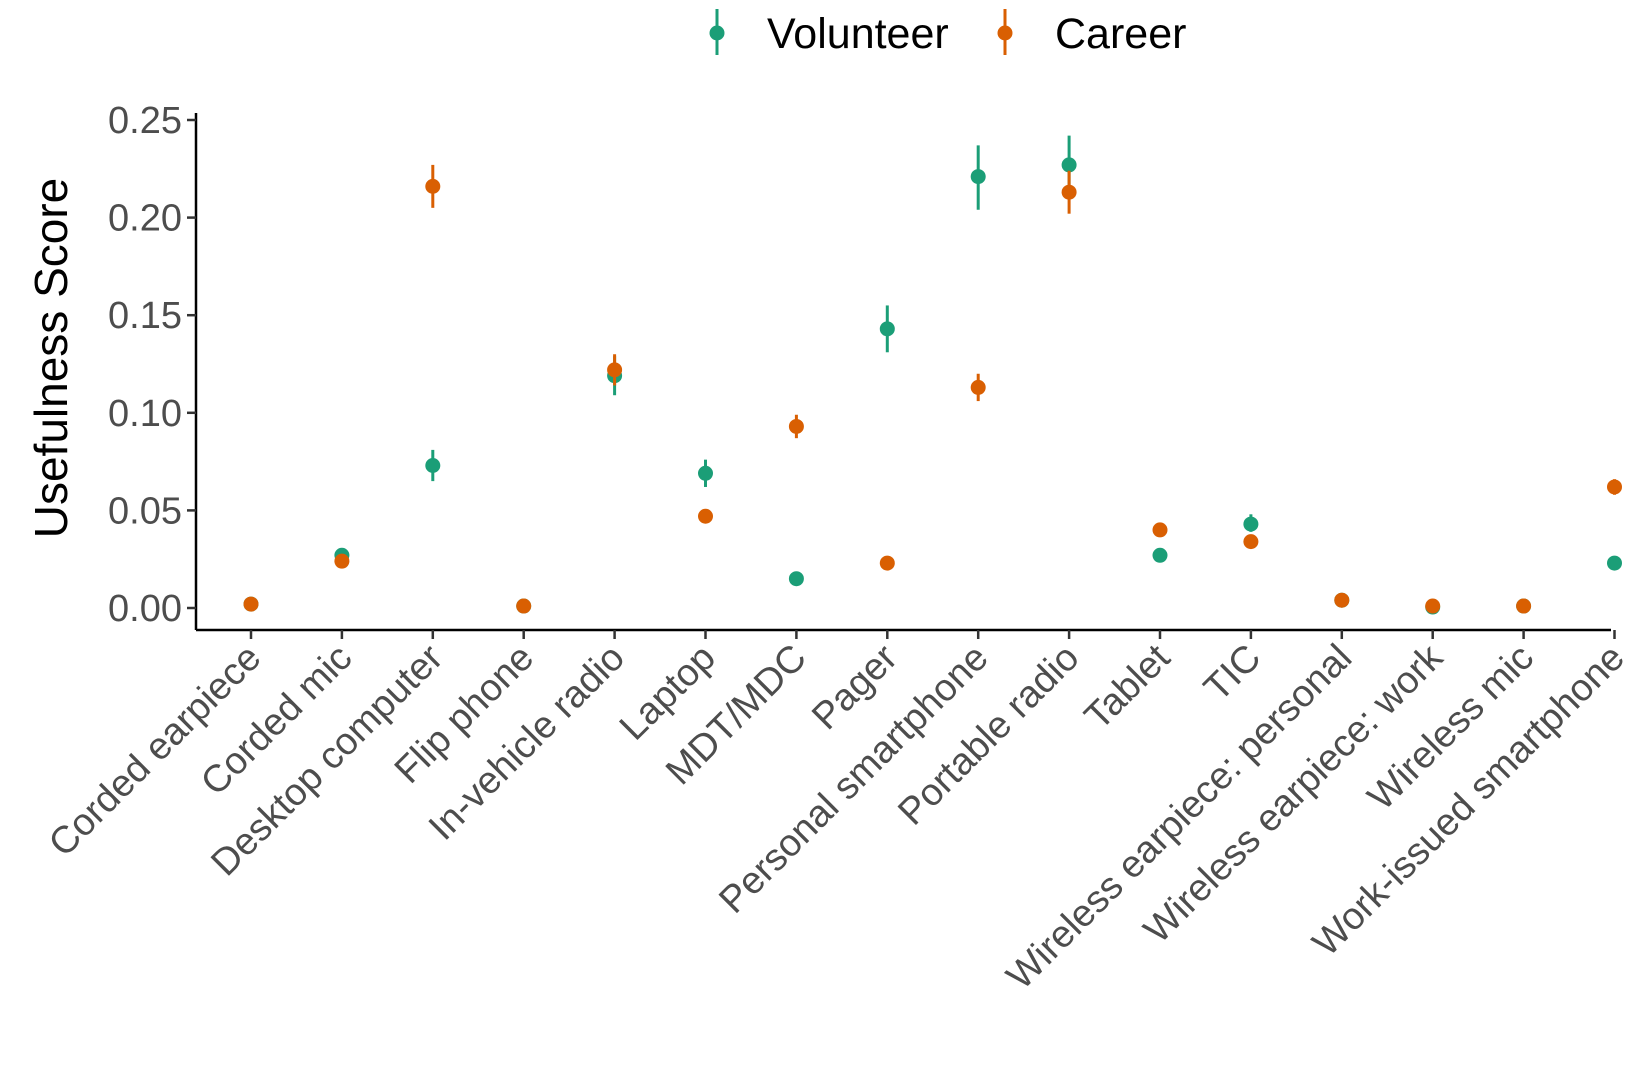  I want to click on y-axis-title: Usefulness Score, so click(51, 358).